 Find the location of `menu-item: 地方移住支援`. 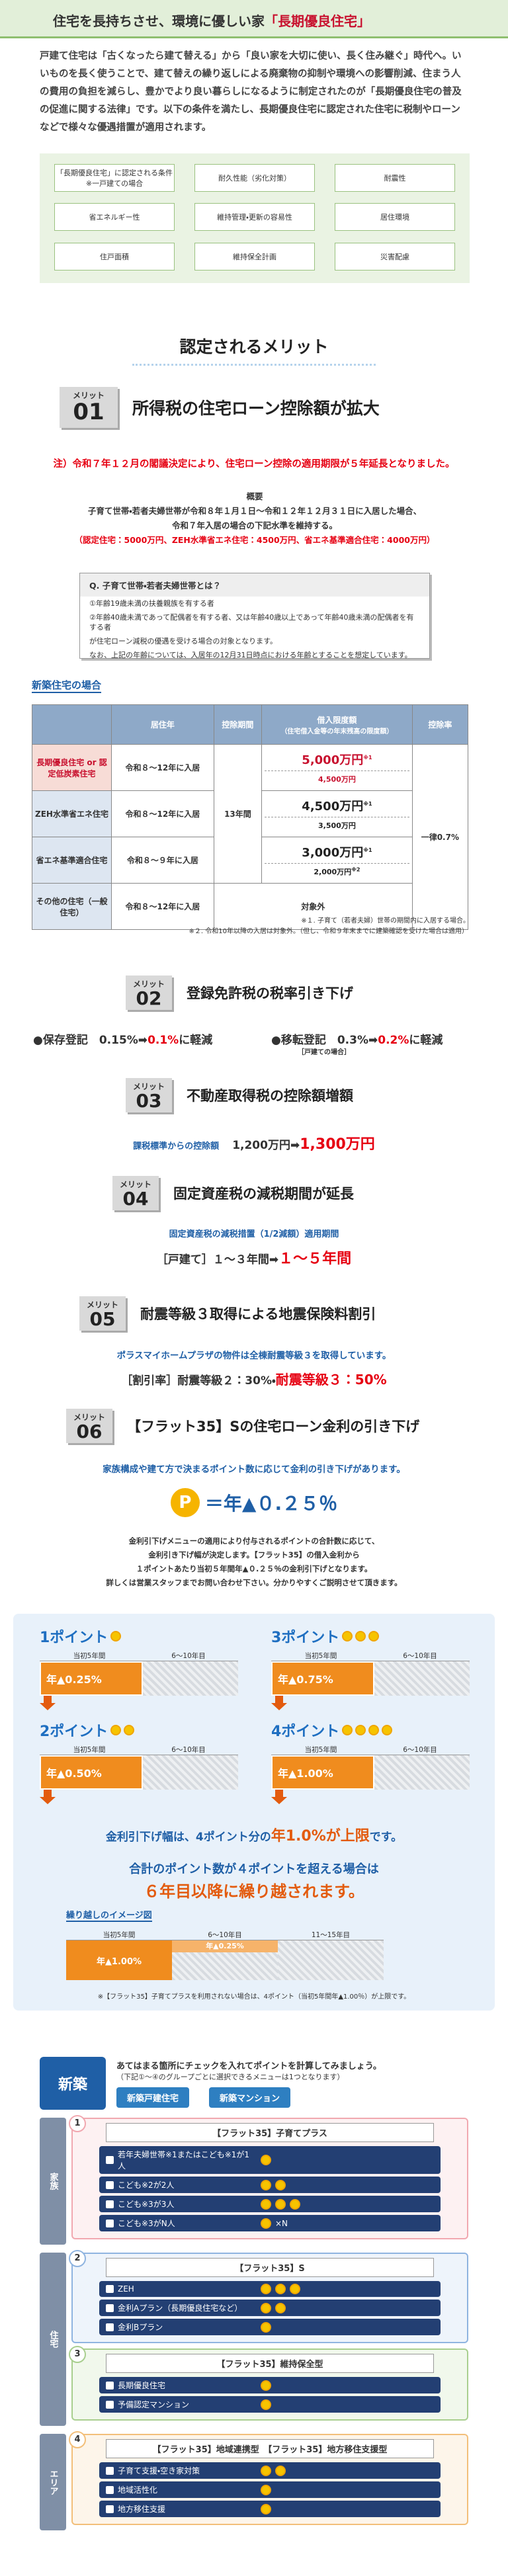

menu-item: 地方移住支援 is located at coordinates (270, 2509).